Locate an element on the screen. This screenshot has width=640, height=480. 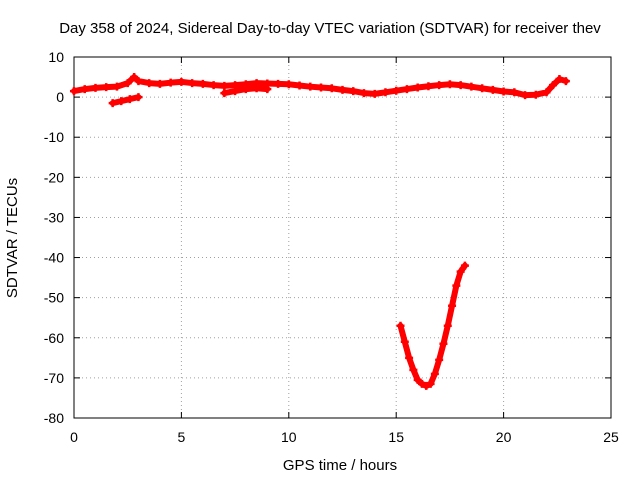
y-tick-label: 0 is located at coordinates (60, 97).